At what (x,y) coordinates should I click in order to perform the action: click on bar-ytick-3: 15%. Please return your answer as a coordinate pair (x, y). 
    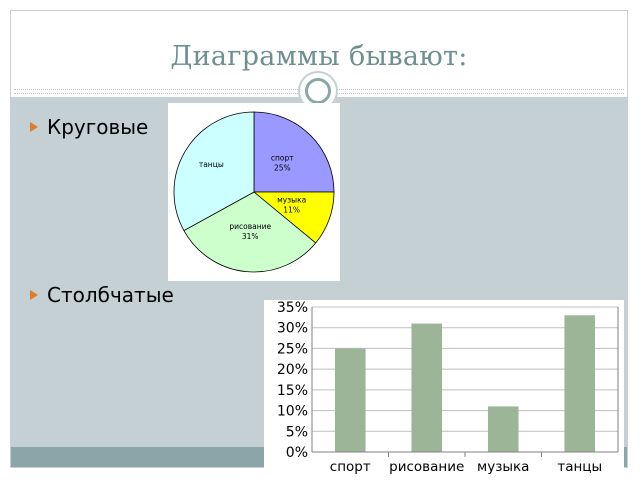
    Looking at the image, I should click on (292, 391).